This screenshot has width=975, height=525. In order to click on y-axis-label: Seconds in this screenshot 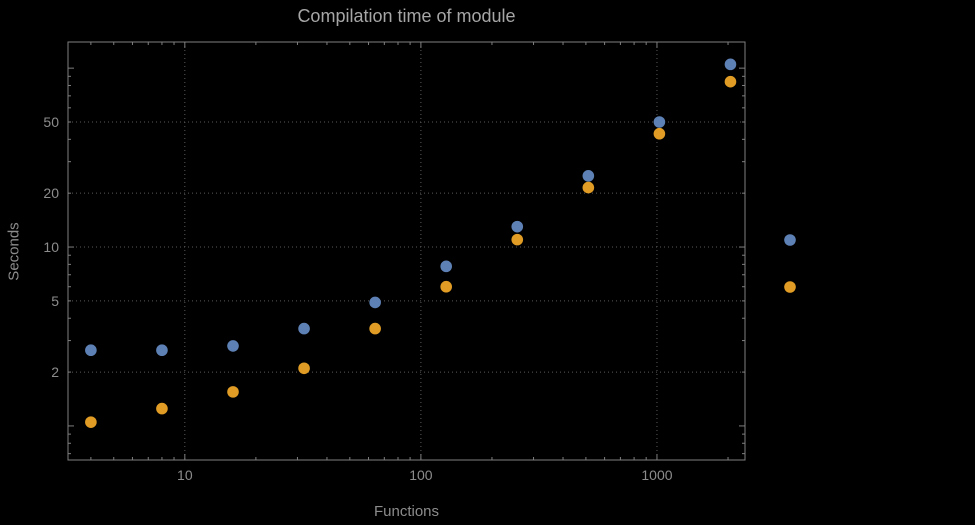, I will do `click(14, 251)`.